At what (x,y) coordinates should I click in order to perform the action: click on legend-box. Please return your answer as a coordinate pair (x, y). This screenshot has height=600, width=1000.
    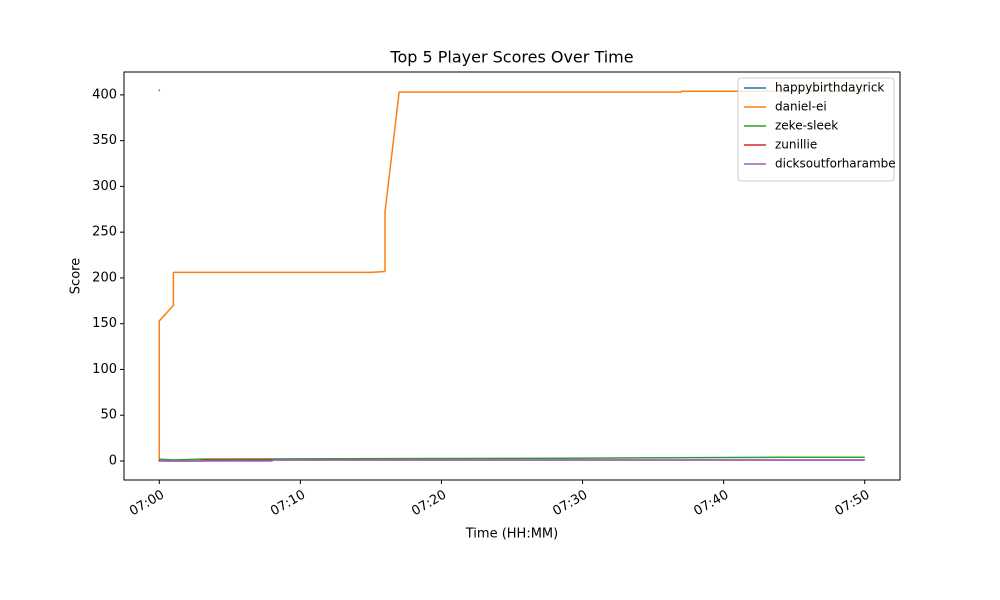
    Looking at the image, I should click on (816, 129).